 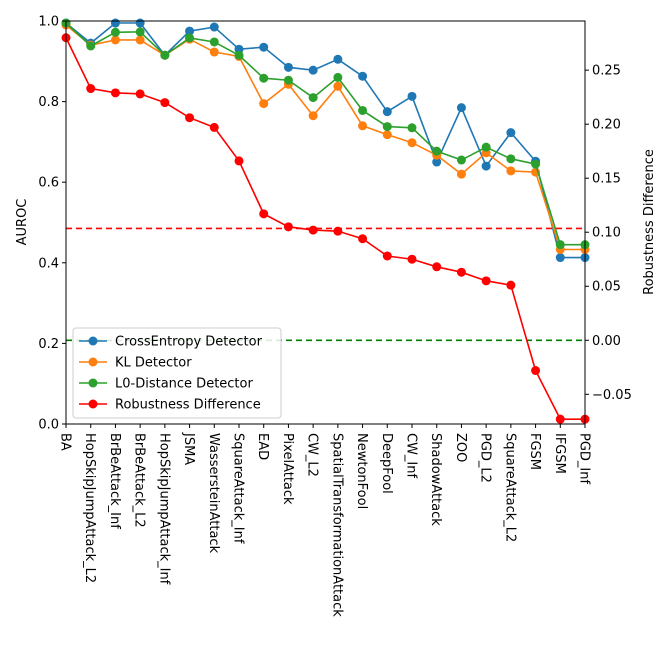 What do you see at coordinates (238, 488) in the screenshot?
I see `x-tick-label: SquareAttack_Inf` at bounding box center [238, 488].